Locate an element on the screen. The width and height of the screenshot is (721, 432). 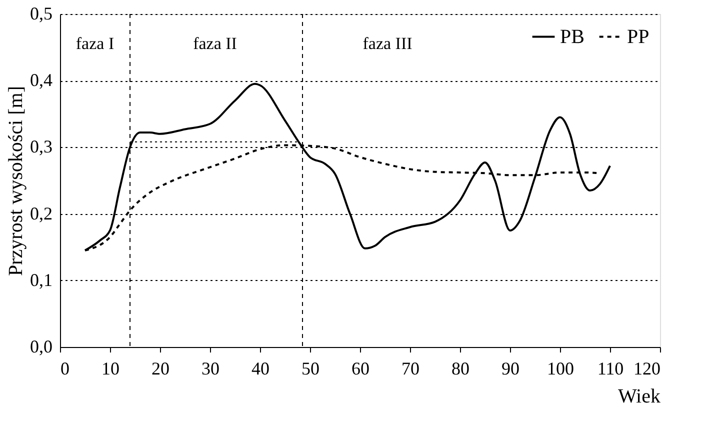
annotation: faza III is located at coordinates (387, 43).